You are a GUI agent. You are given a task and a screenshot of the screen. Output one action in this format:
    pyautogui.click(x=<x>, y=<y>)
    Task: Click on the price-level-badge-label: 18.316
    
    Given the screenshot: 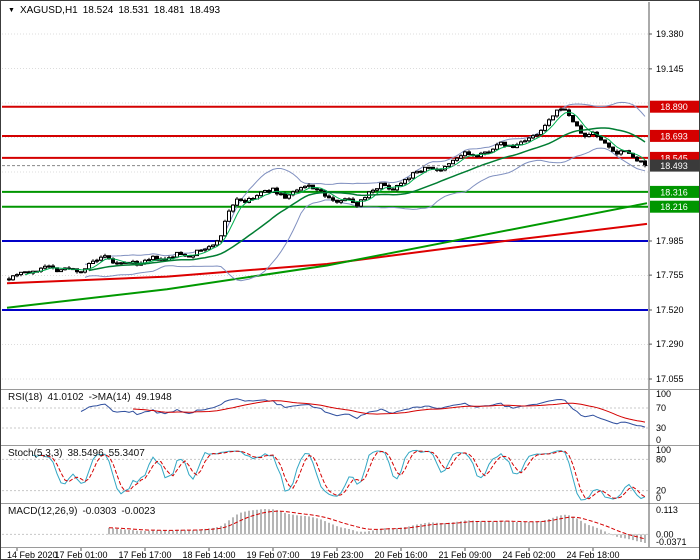 What is the action you would take?
    pyautogui.click(x=674, y=192)
    